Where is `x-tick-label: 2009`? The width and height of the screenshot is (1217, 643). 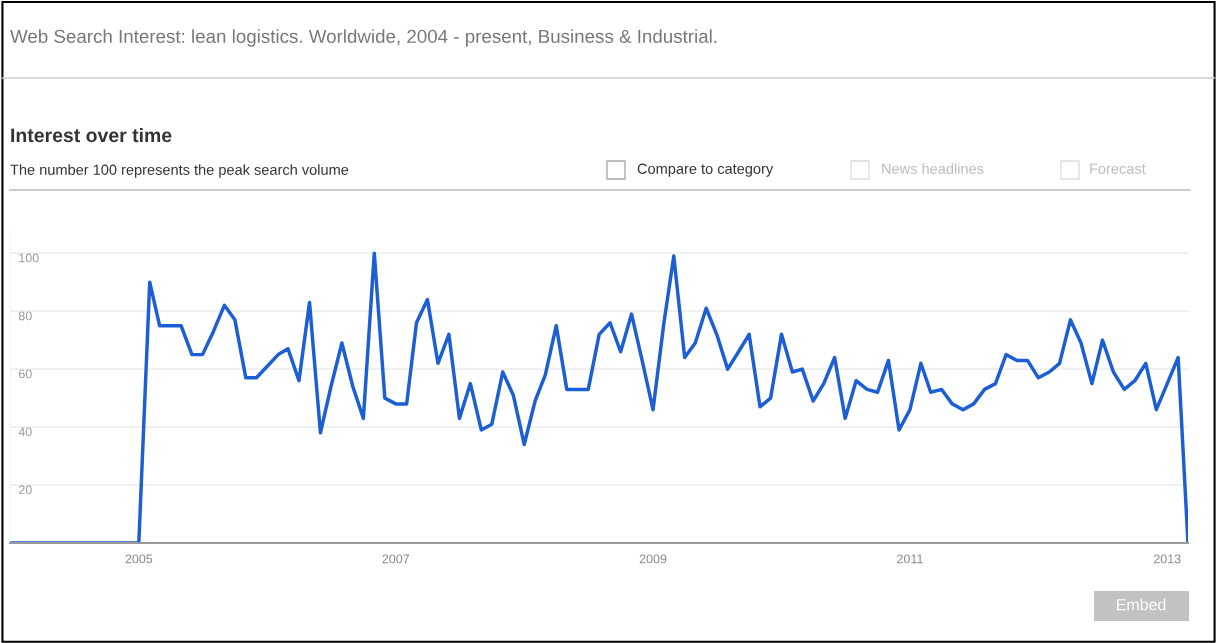
x-tick-label: 2009 is located at coordinates (653, 559).